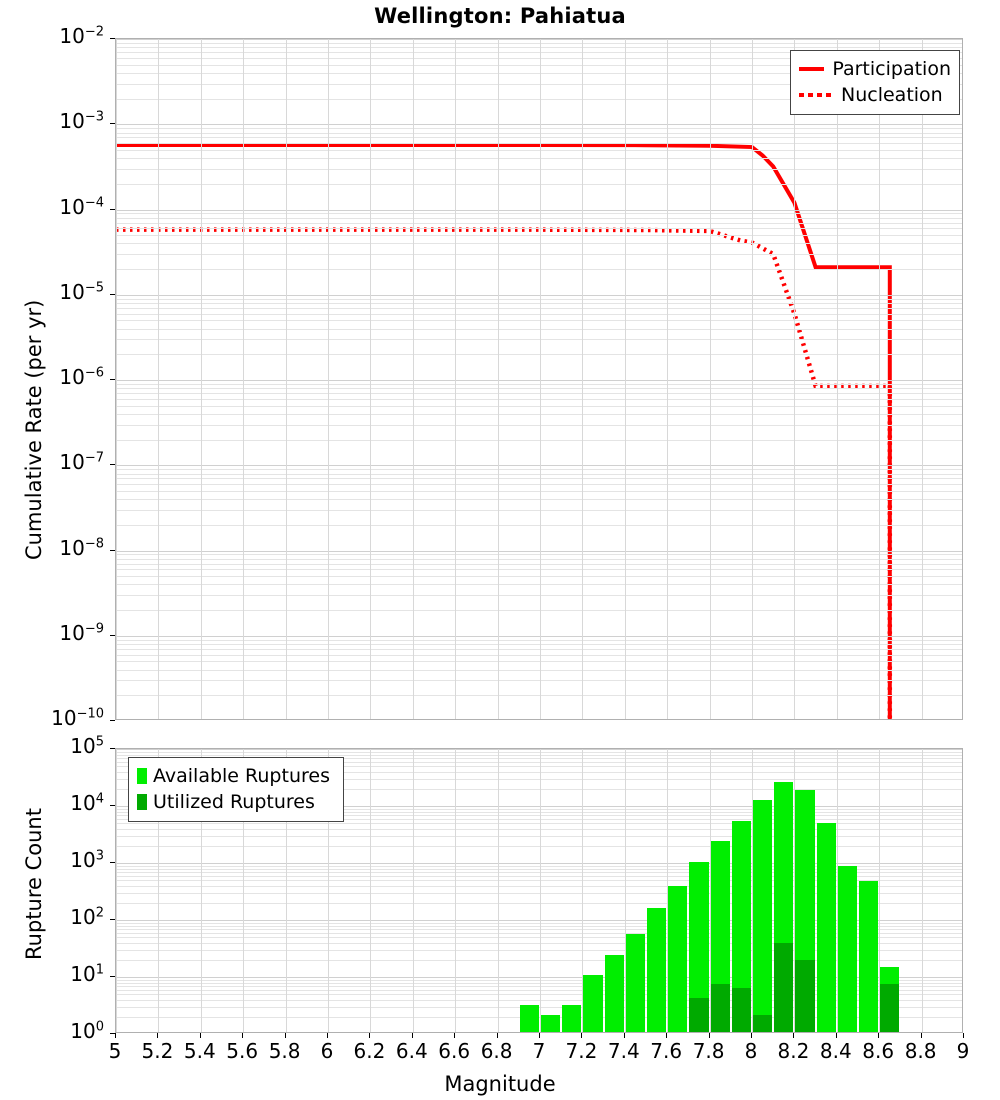 This screenshot has height=1100, width=1000. What do you see at coordinates (81, 206) in the screenshot?
I see `y-tick-label: 10⁻⁴` at bounding box center [81, 206].